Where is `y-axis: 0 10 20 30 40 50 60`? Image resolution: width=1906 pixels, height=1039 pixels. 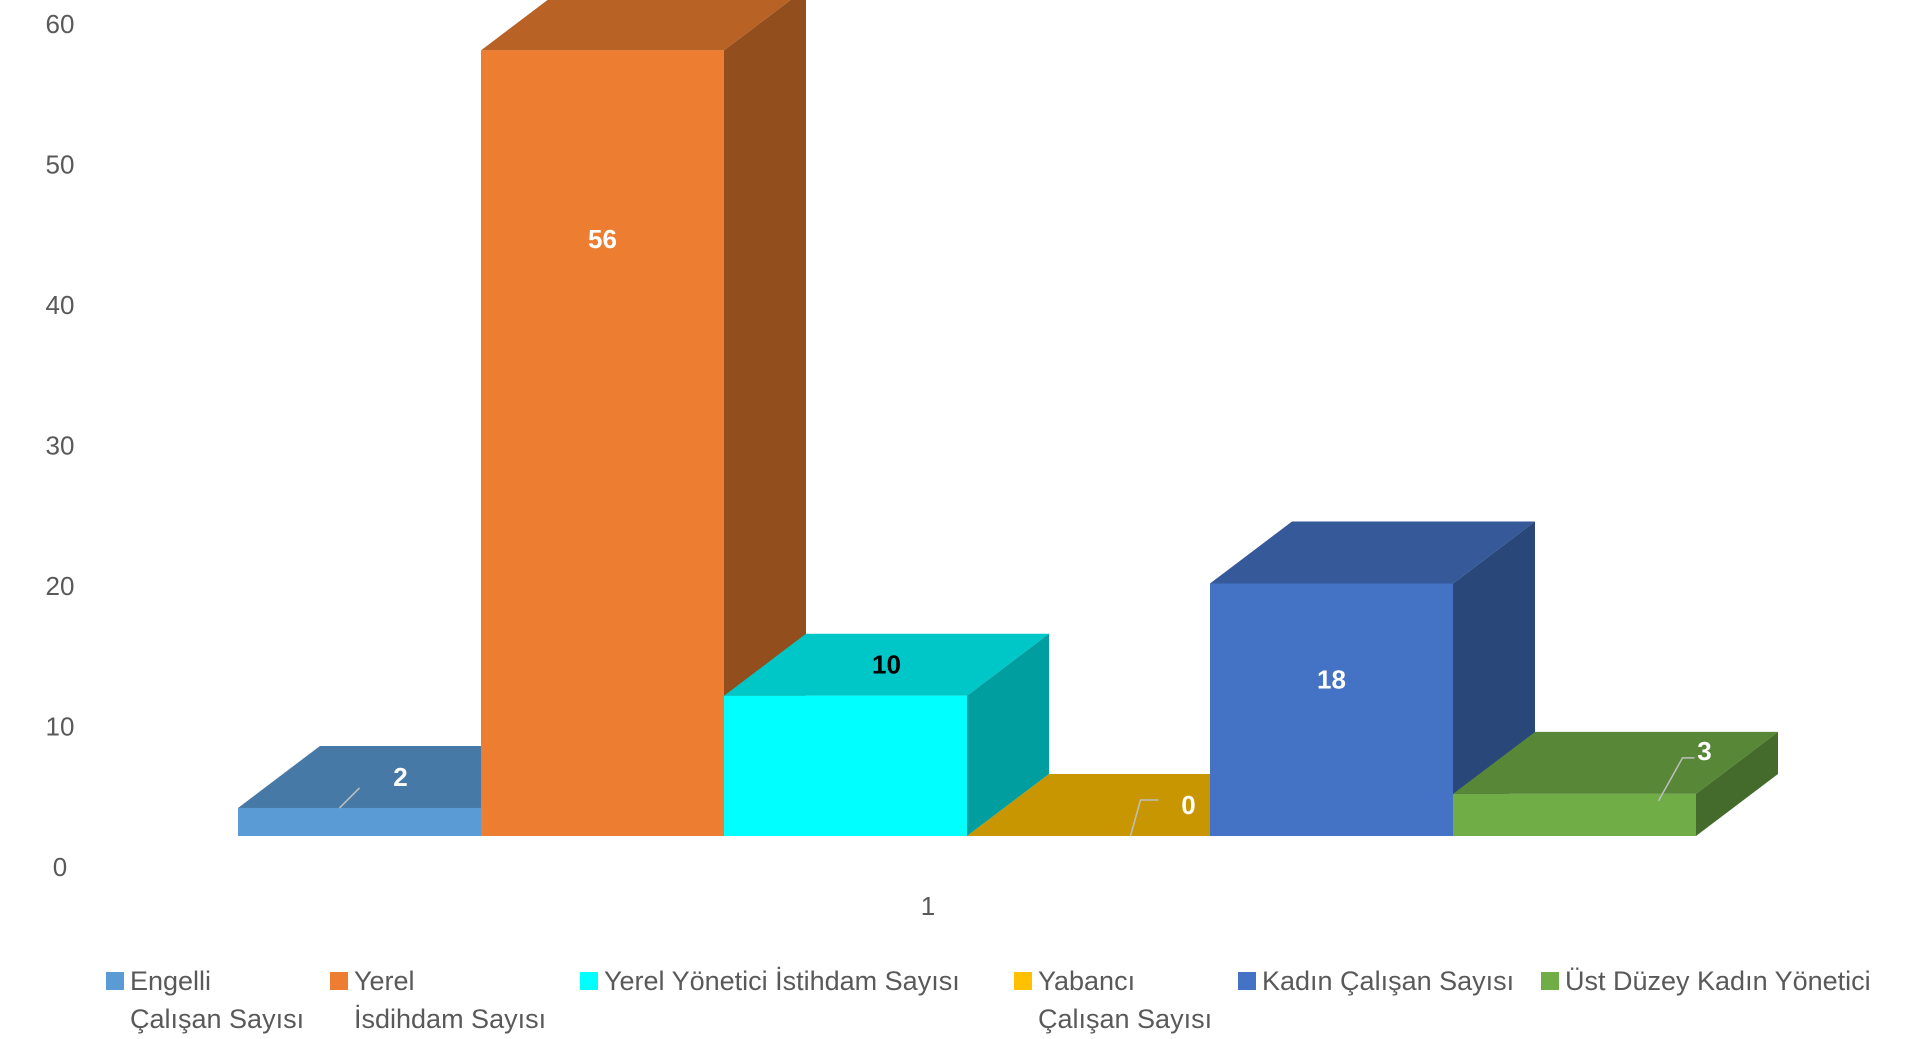 y-axis: 0 10 20 30 40 50 60 is located at coordinates (60, 445).